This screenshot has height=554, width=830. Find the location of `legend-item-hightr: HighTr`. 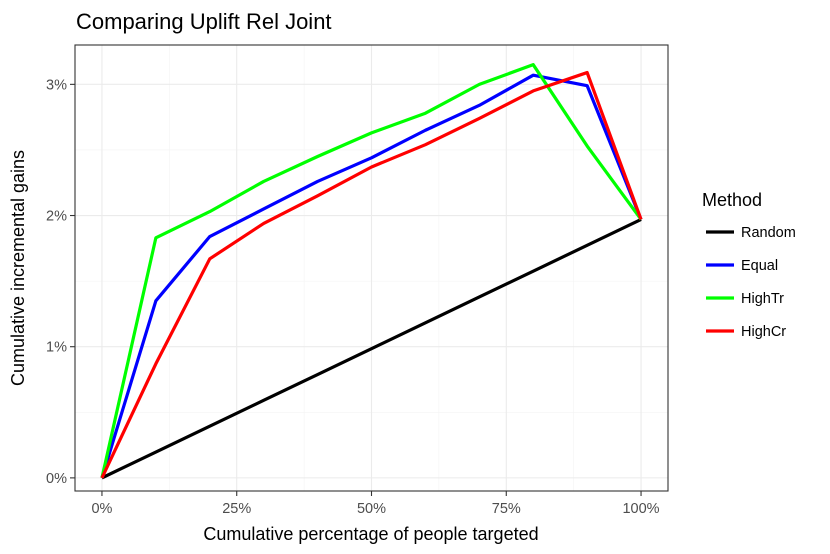

legend-item-hightr: HighTr is located at coordinates (745, 299).